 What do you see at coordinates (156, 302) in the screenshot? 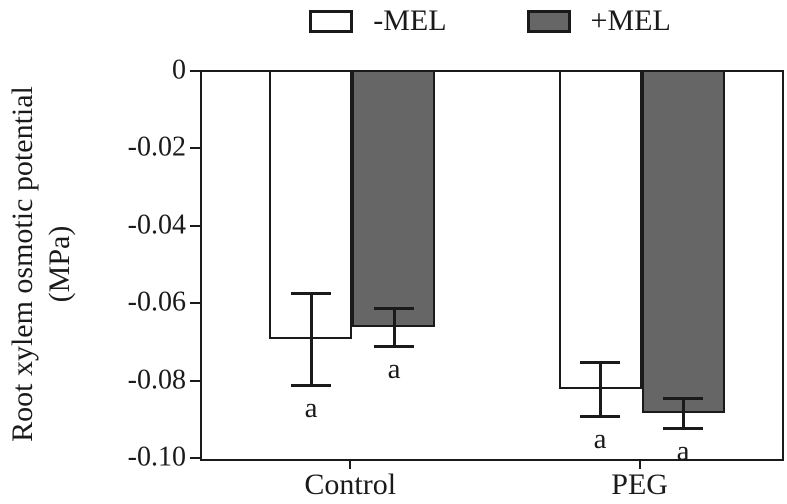
I see `y-axis-tick-label: -0.06` at bounding box center [156, 302].